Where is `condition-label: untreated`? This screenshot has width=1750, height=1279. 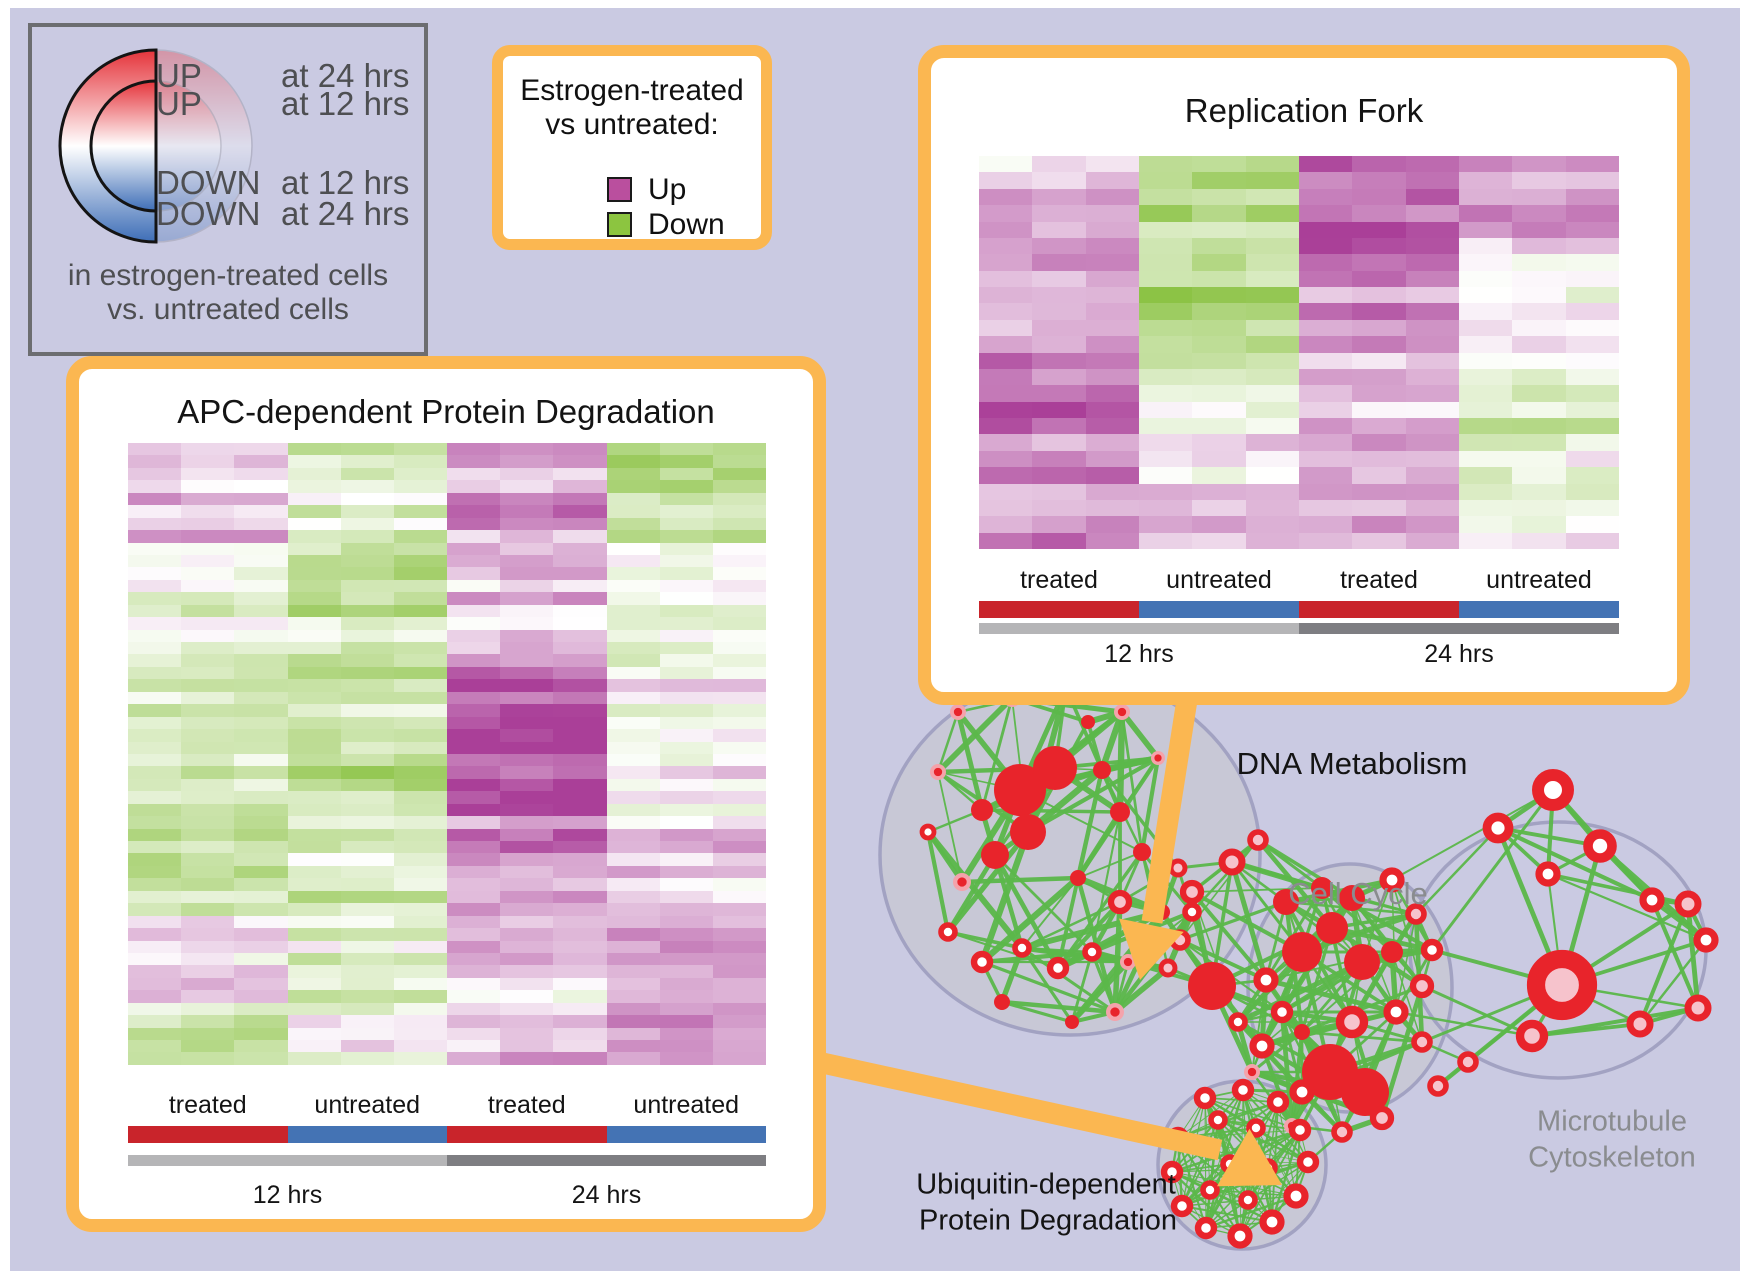
condition-label: untreated is located at coordinates (1539, 580).